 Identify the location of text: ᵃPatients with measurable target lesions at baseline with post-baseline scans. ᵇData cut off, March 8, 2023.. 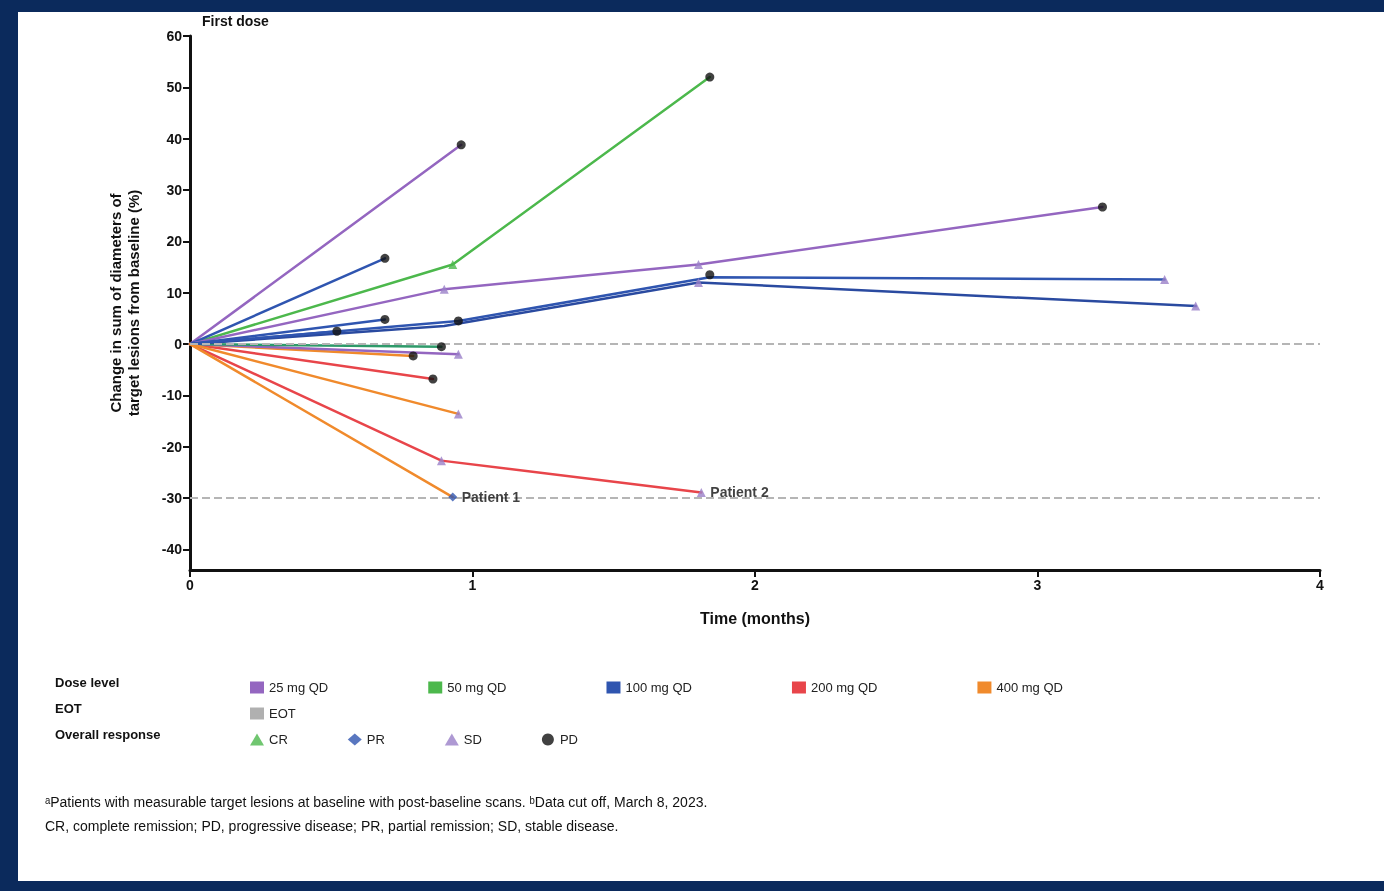
(376, 802).